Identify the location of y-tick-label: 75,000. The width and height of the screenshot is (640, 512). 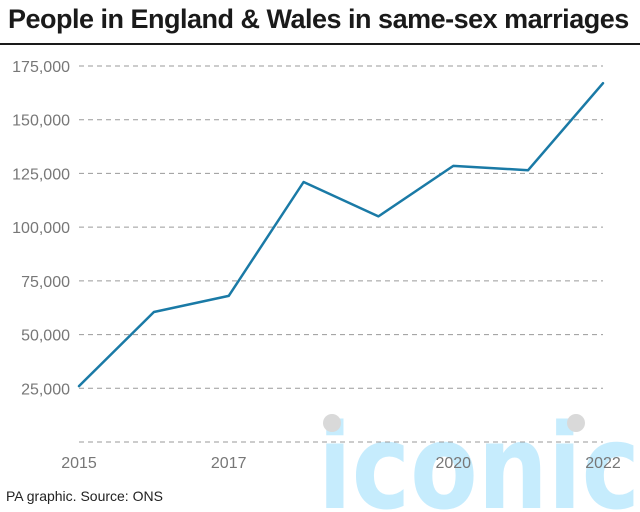
(45, 282).